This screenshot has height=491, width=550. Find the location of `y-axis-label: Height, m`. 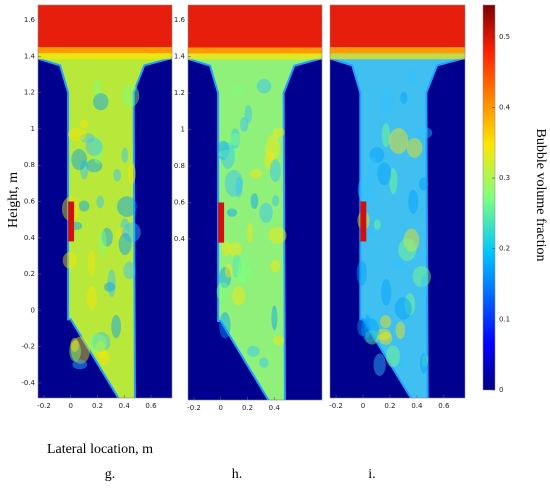

y-axis-label: Height, m is located at coordinates (13, 200).